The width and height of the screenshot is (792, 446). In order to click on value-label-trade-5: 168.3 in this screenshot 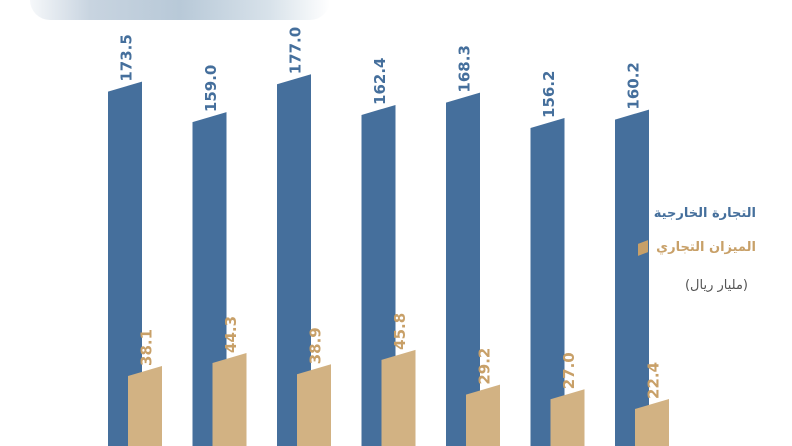, I will do `click(465, 68)`.